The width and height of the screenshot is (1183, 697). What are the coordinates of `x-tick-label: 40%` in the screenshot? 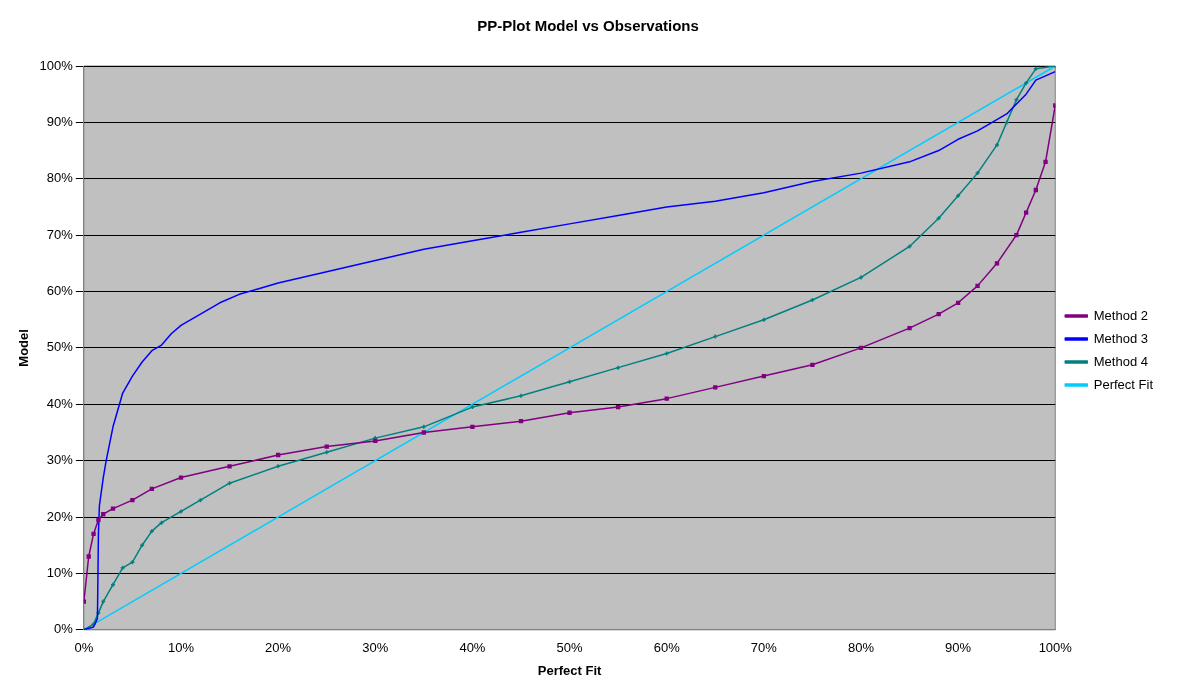 It's located at (472, 648).